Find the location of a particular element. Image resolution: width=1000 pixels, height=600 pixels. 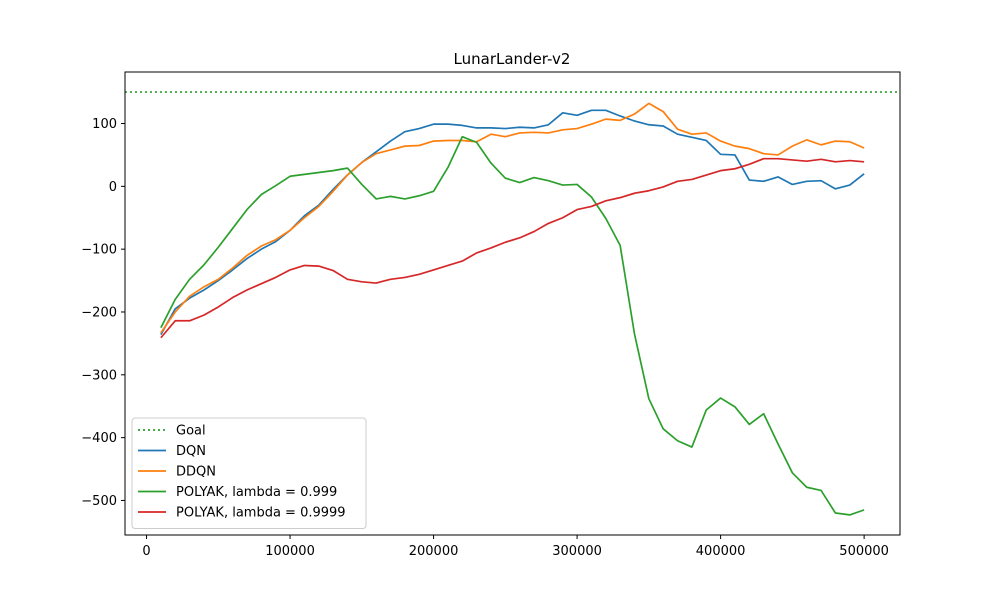

y-tick-label: −200 is located at coordinates (99, 312).